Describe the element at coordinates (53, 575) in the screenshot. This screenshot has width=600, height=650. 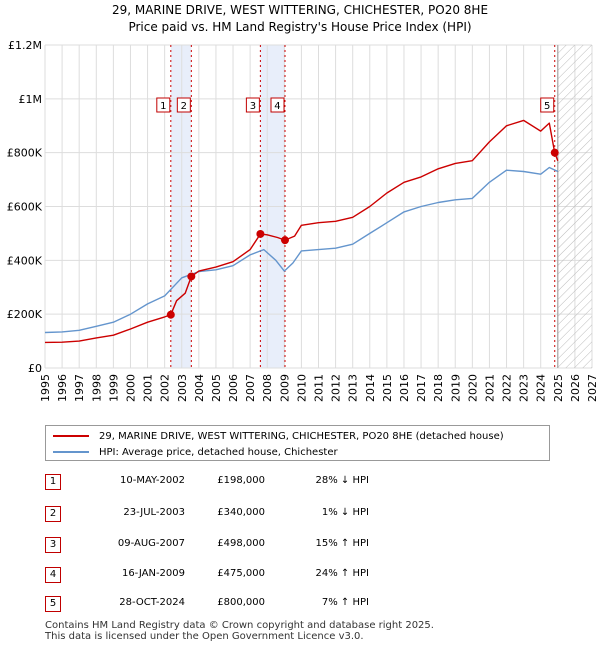
I see `sale-number: 4` at that location.